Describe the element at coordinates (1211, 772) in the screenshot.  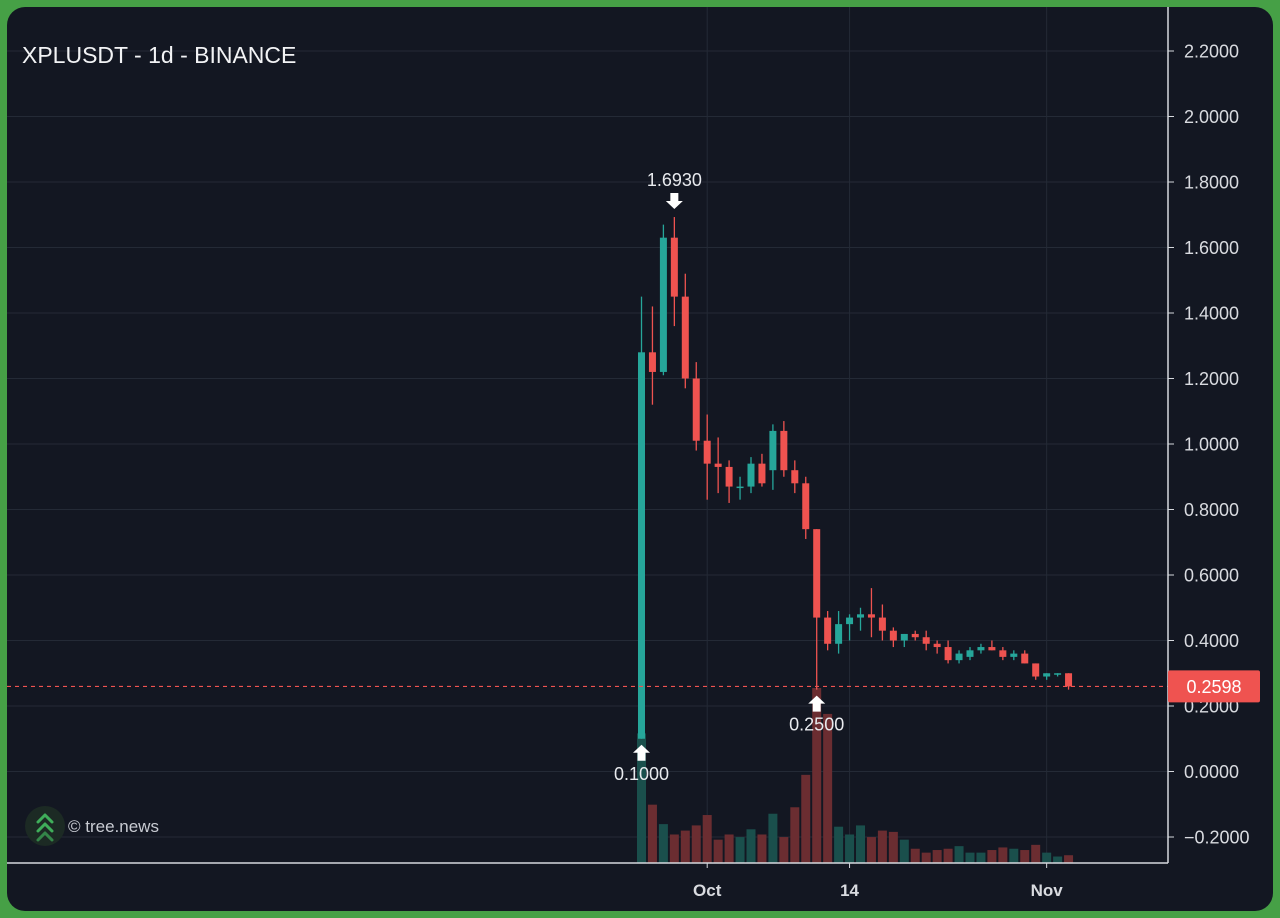
I see `price-tick-label: 0.0000` at that location.